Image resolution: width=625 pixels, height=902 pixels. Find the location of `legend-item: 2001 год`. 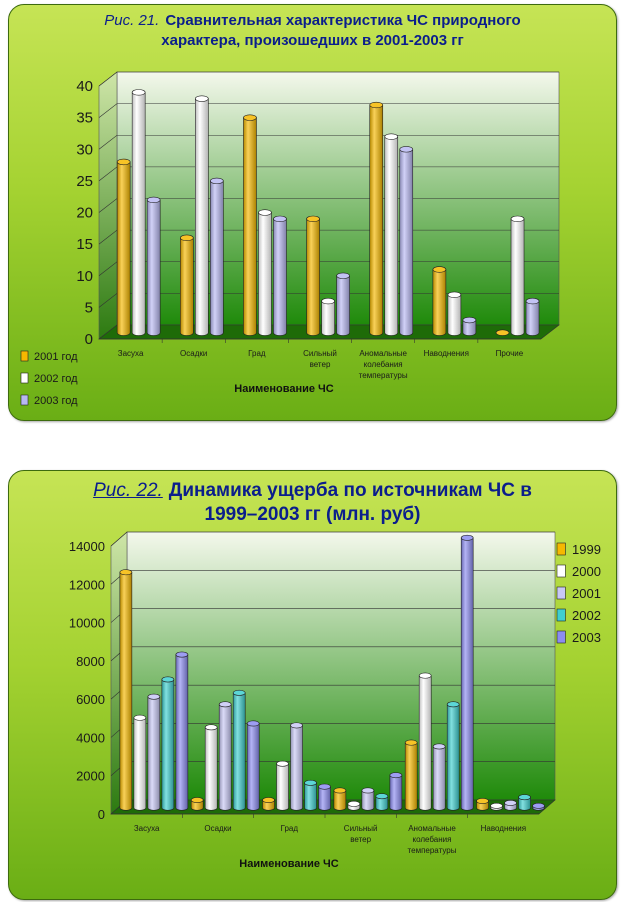

legend-item: 2001 год is located at coordinates (49, 356).